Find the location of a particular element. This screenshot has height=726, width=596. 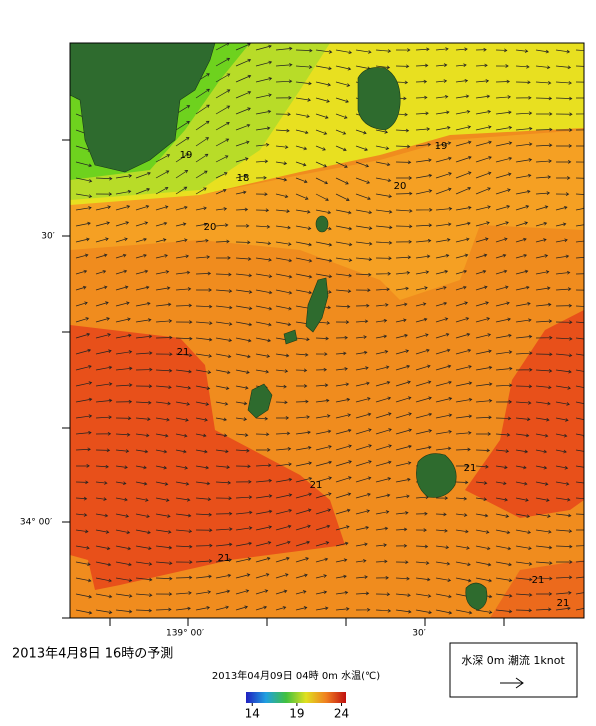

colorbar-ticks: 14 19 24 is located at coordinates (297, 712).